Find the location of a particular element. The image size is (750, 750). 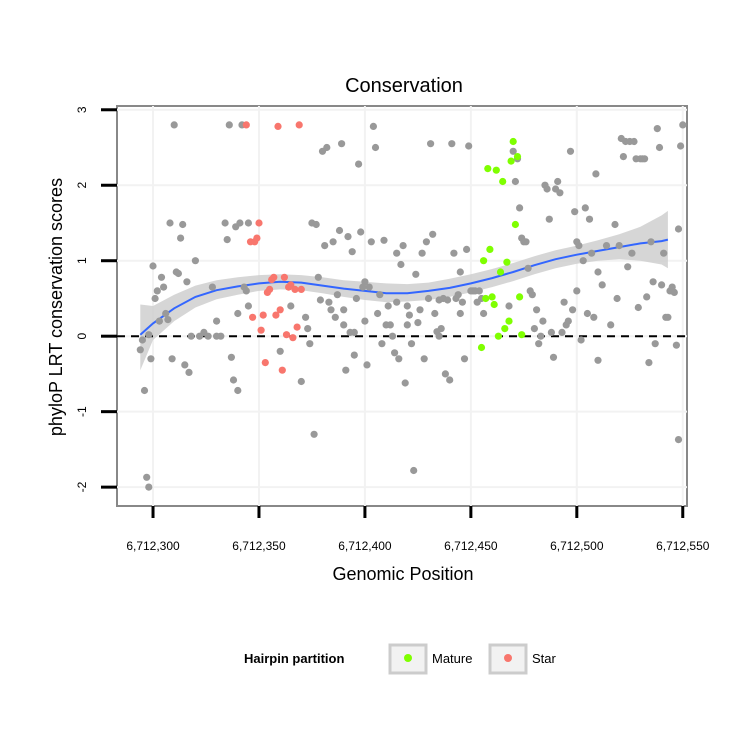

legend-label-star: Star is located at coordinates (544, 658).